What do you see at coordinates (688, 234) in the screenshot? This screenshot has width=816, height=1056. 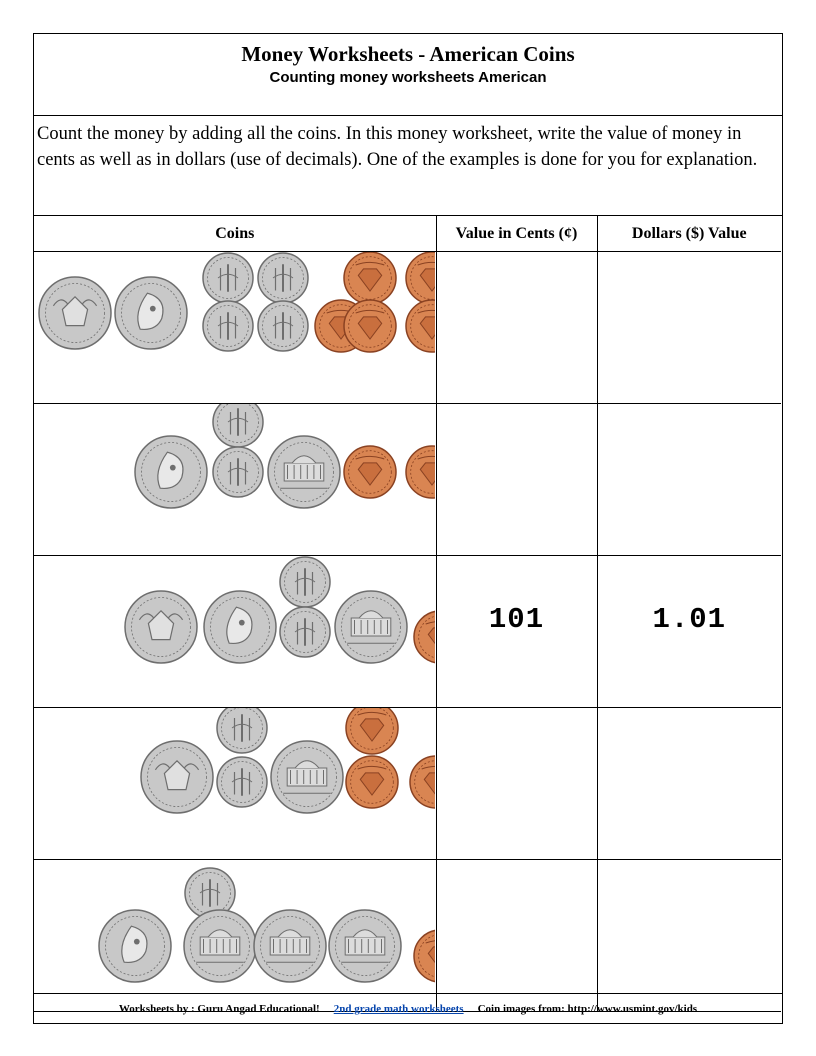 I see `column-header-dollars: Dollars ($) Value` at bounding box center [688, 234].